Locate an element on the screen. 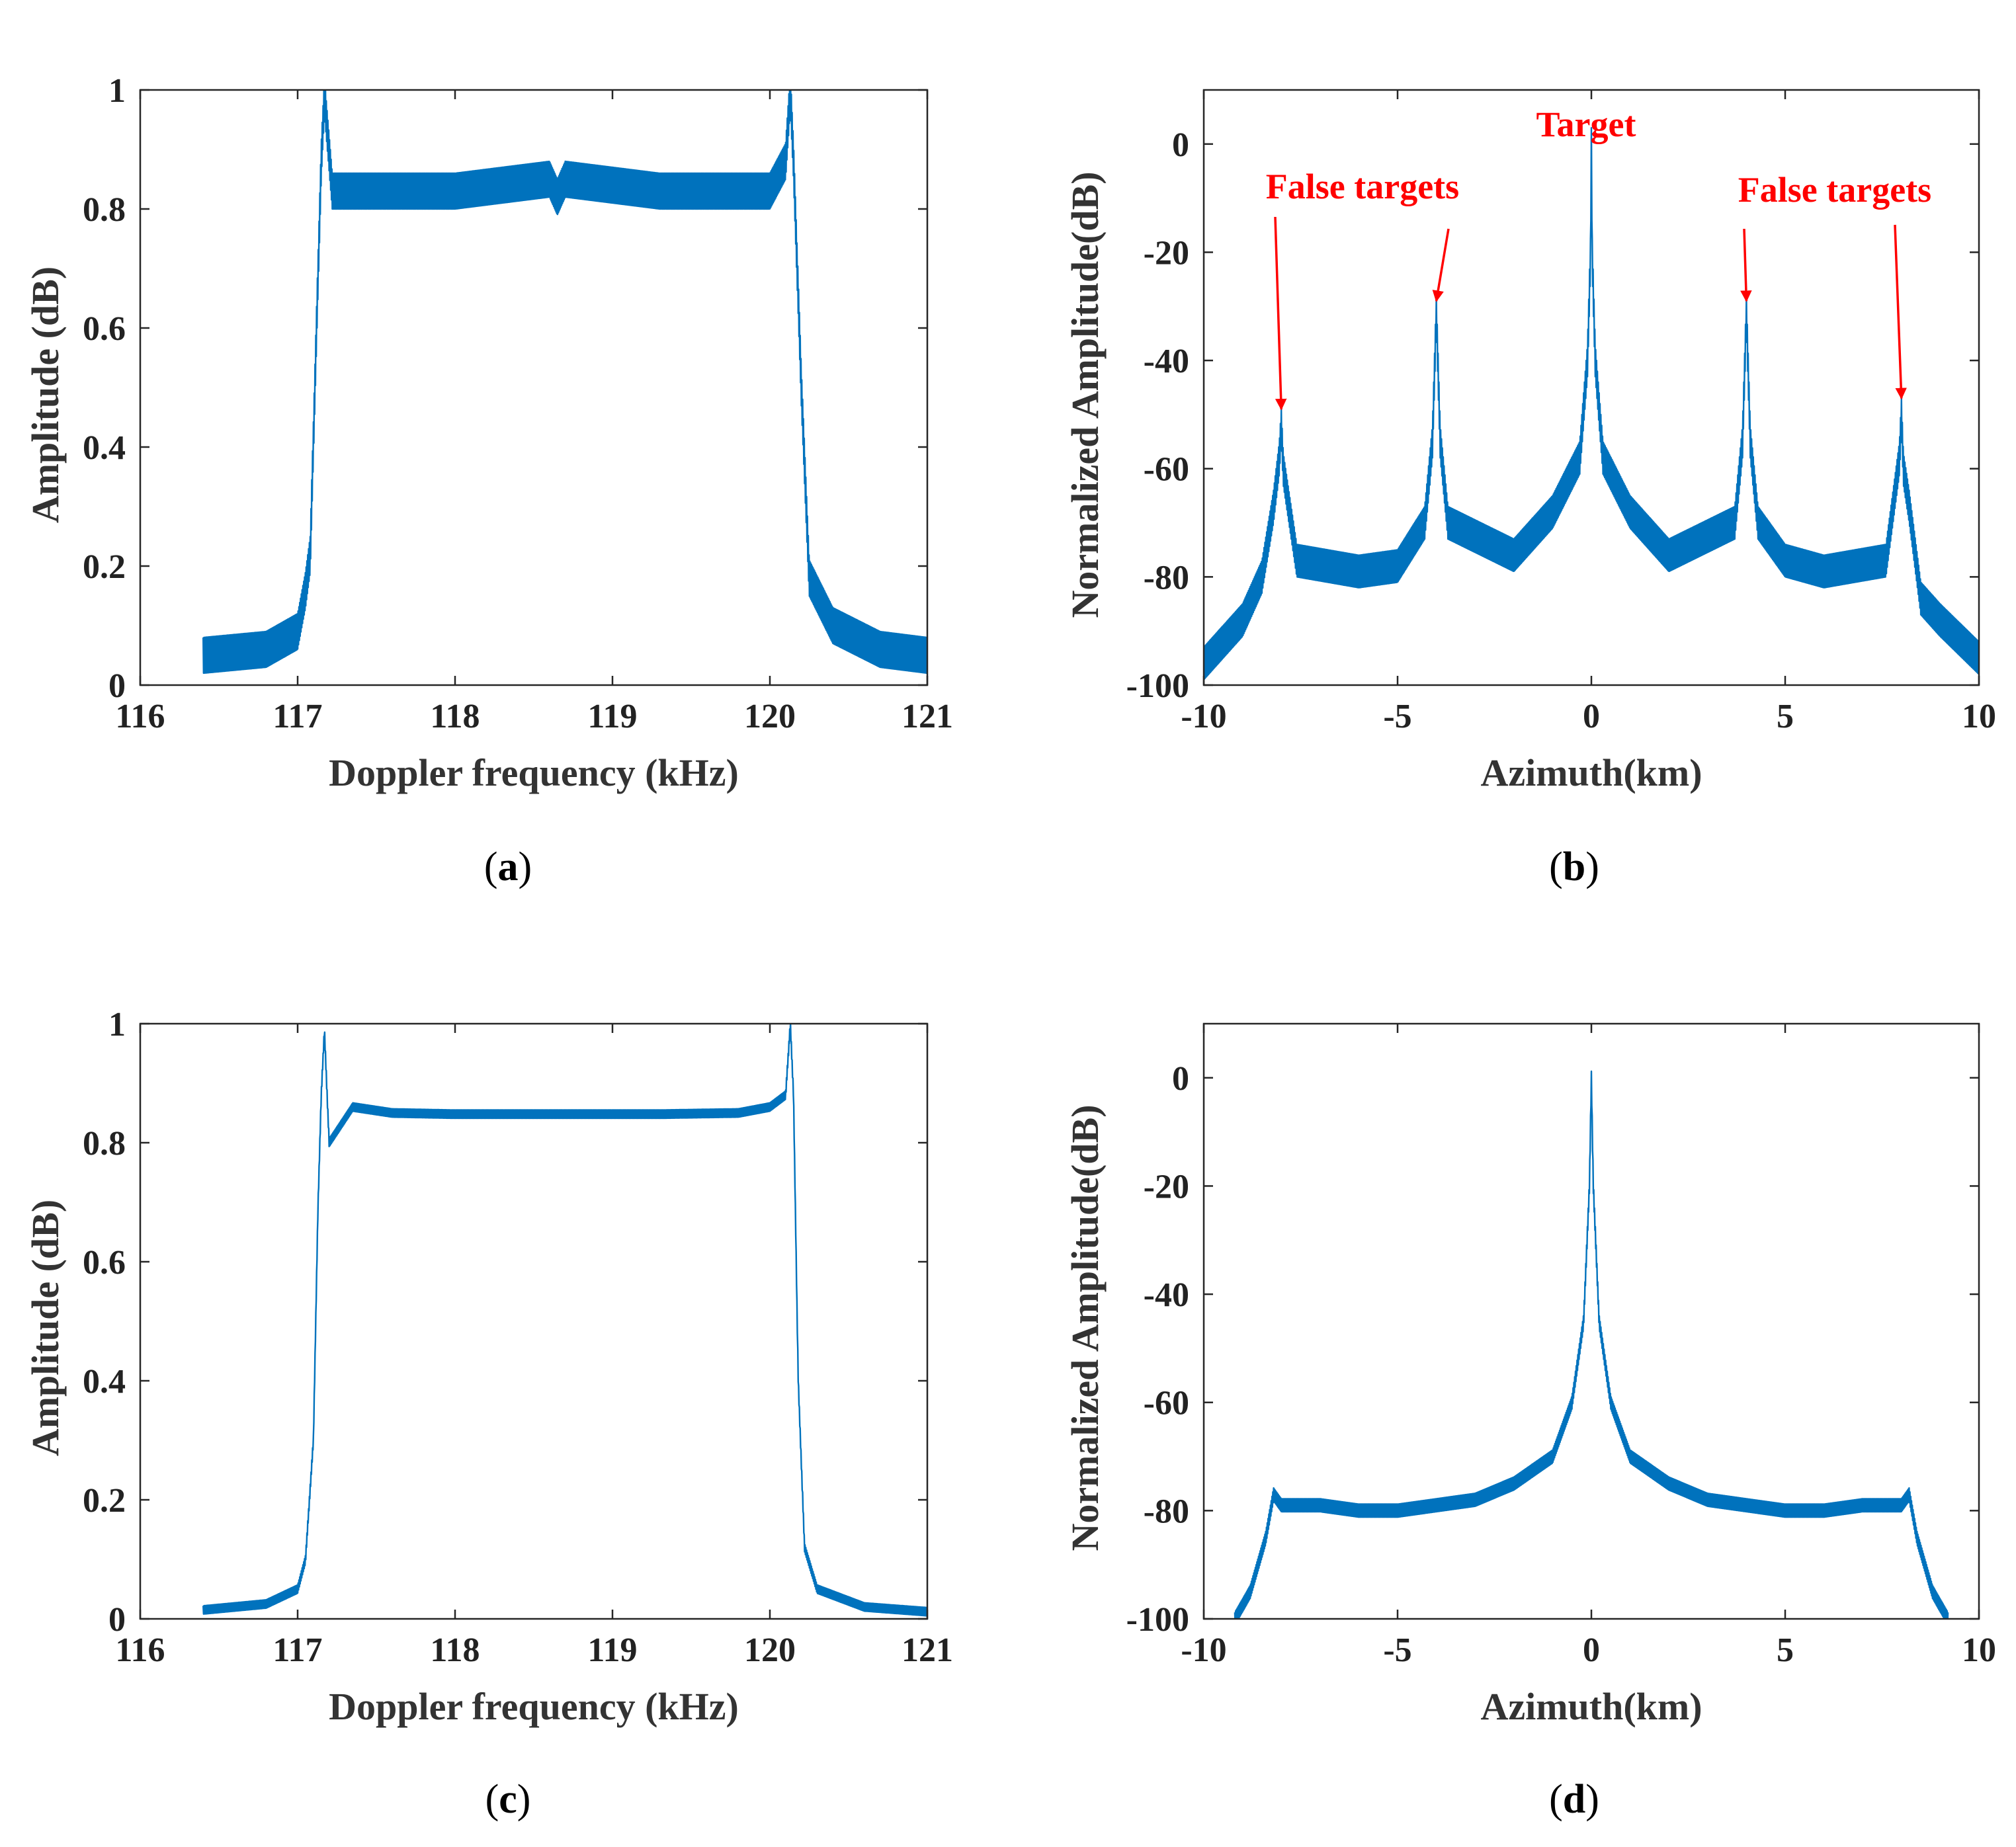 This screenshot has width=2016, height=1847. caption-letter: d is located at coordinates (1574, 1800).